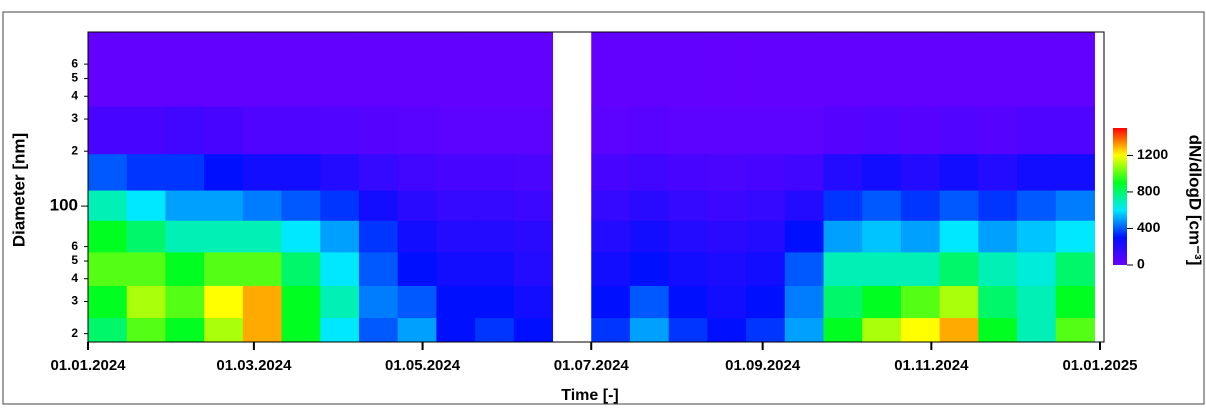 This screenshot has width=1206, height=410. What do you see at coordinates (64, 205) in the screenshot?
I see `y-tick-label: 100` at bounding box center [64, 205].